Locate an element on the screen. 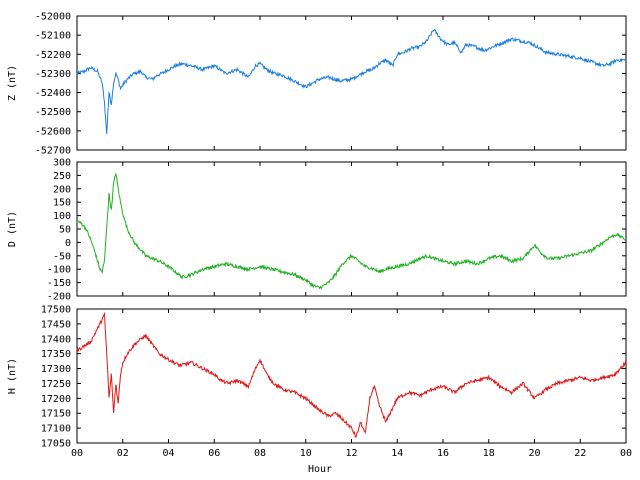 Image resolution: width=640 pixels, height=480 pixels. z-y-tick-label: -52000 is located at coordinates (53, 17).